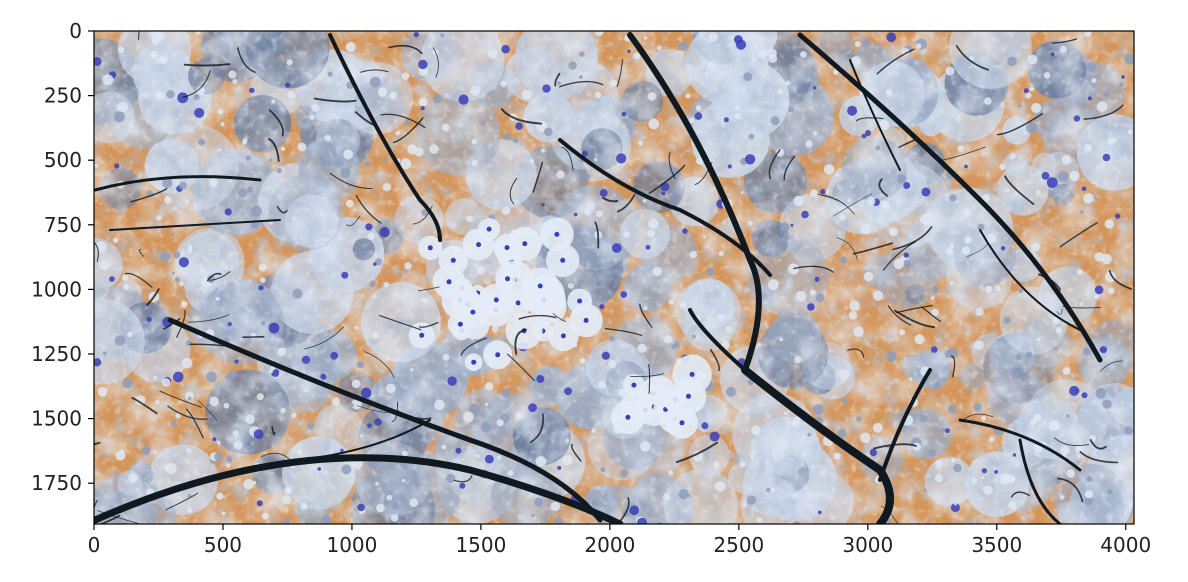 Image resolution: width=1188 pixels, height=582 pixels. I want to click on y-tick-label: 1750, so click(56, 483).